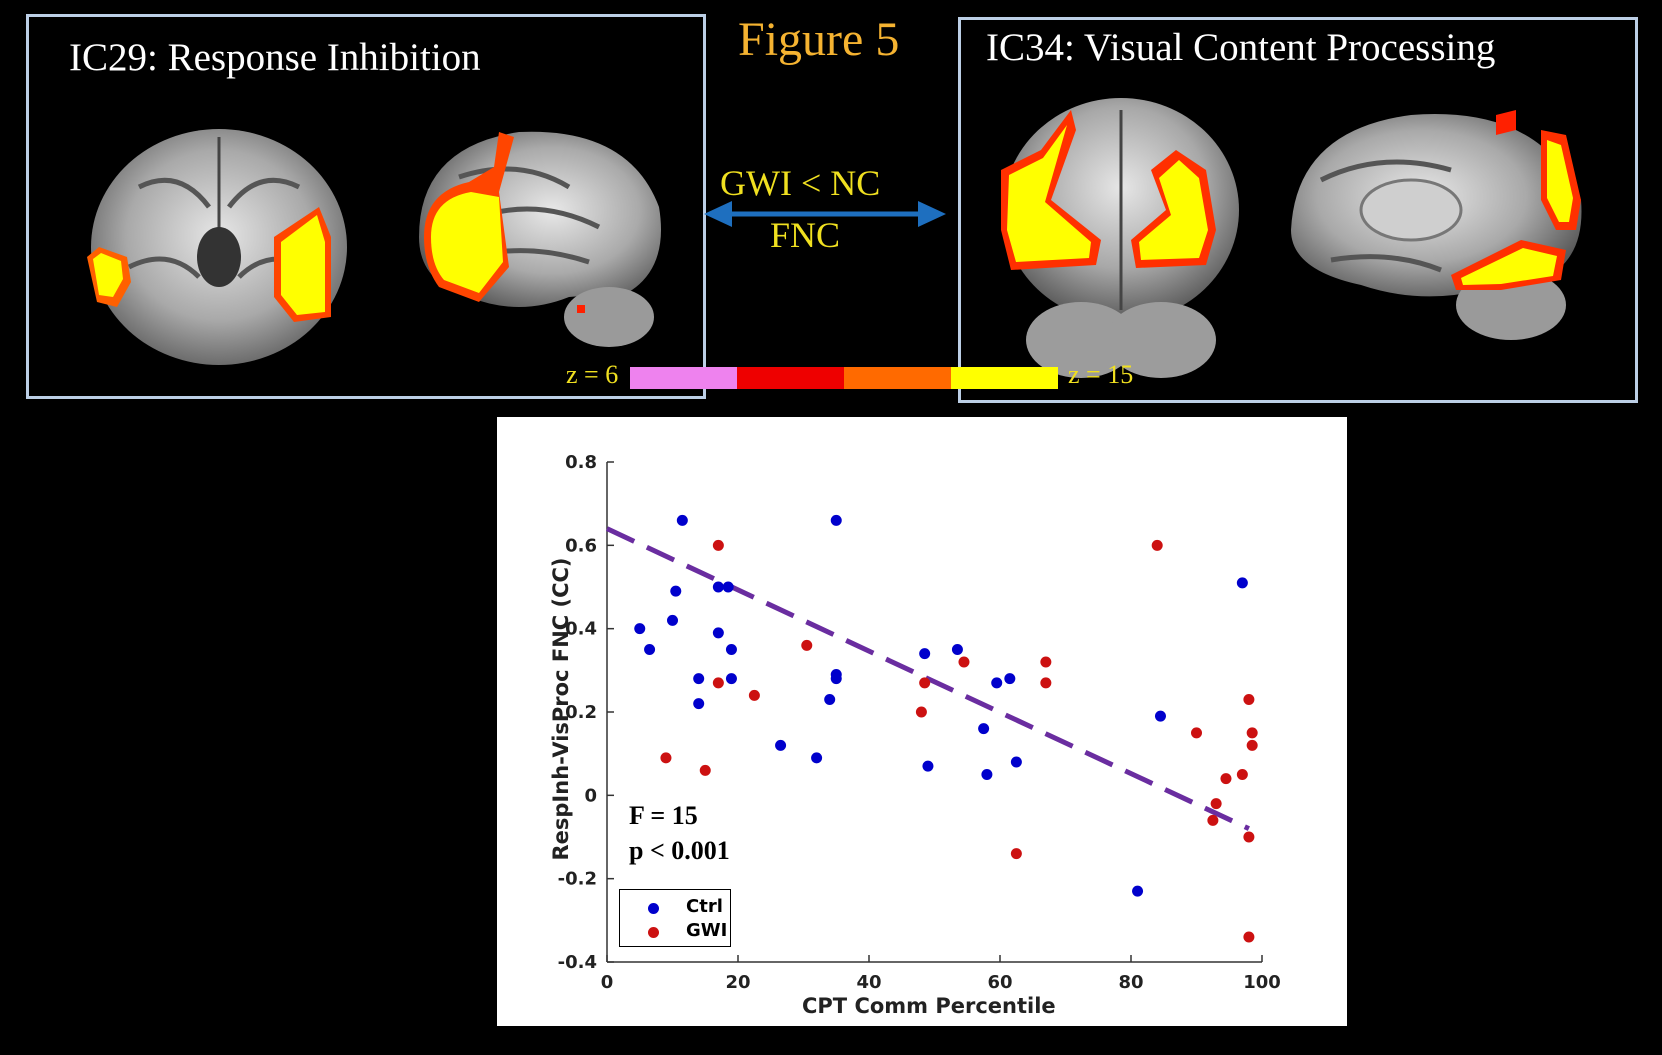 This screenshot has height=1055, width=1662. I want to click on y-tick-label: 0.4, so click(581, 629).